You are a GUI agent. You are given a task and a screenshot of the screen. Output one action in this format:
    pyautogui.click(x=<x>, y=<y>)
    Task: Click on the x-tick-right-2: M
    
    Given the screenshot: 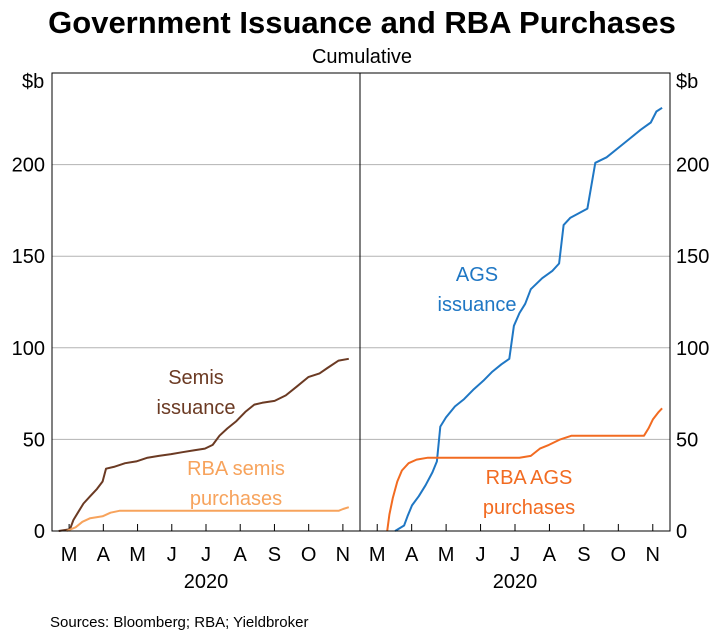 What is the action you would take?
    pyautogui.click(x=446, y=555)
    